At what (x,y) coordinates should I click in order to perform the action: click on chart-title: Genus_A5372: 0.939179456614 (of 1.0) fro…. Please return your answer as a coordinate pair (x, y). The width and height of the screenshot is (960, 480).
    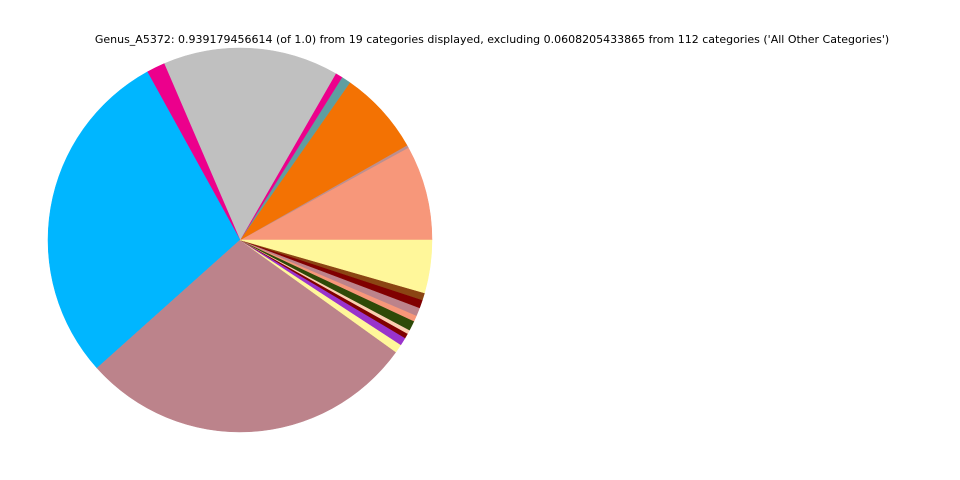
    Looking at the image, I should click on (492, 39).